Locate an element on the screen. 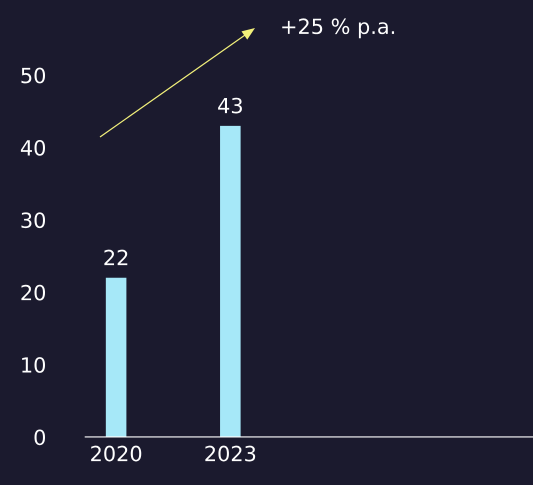 Image resolution: width=533 pixels, height=485 pixels. text: +25 % p.a. is located at coordinates (338, 28).